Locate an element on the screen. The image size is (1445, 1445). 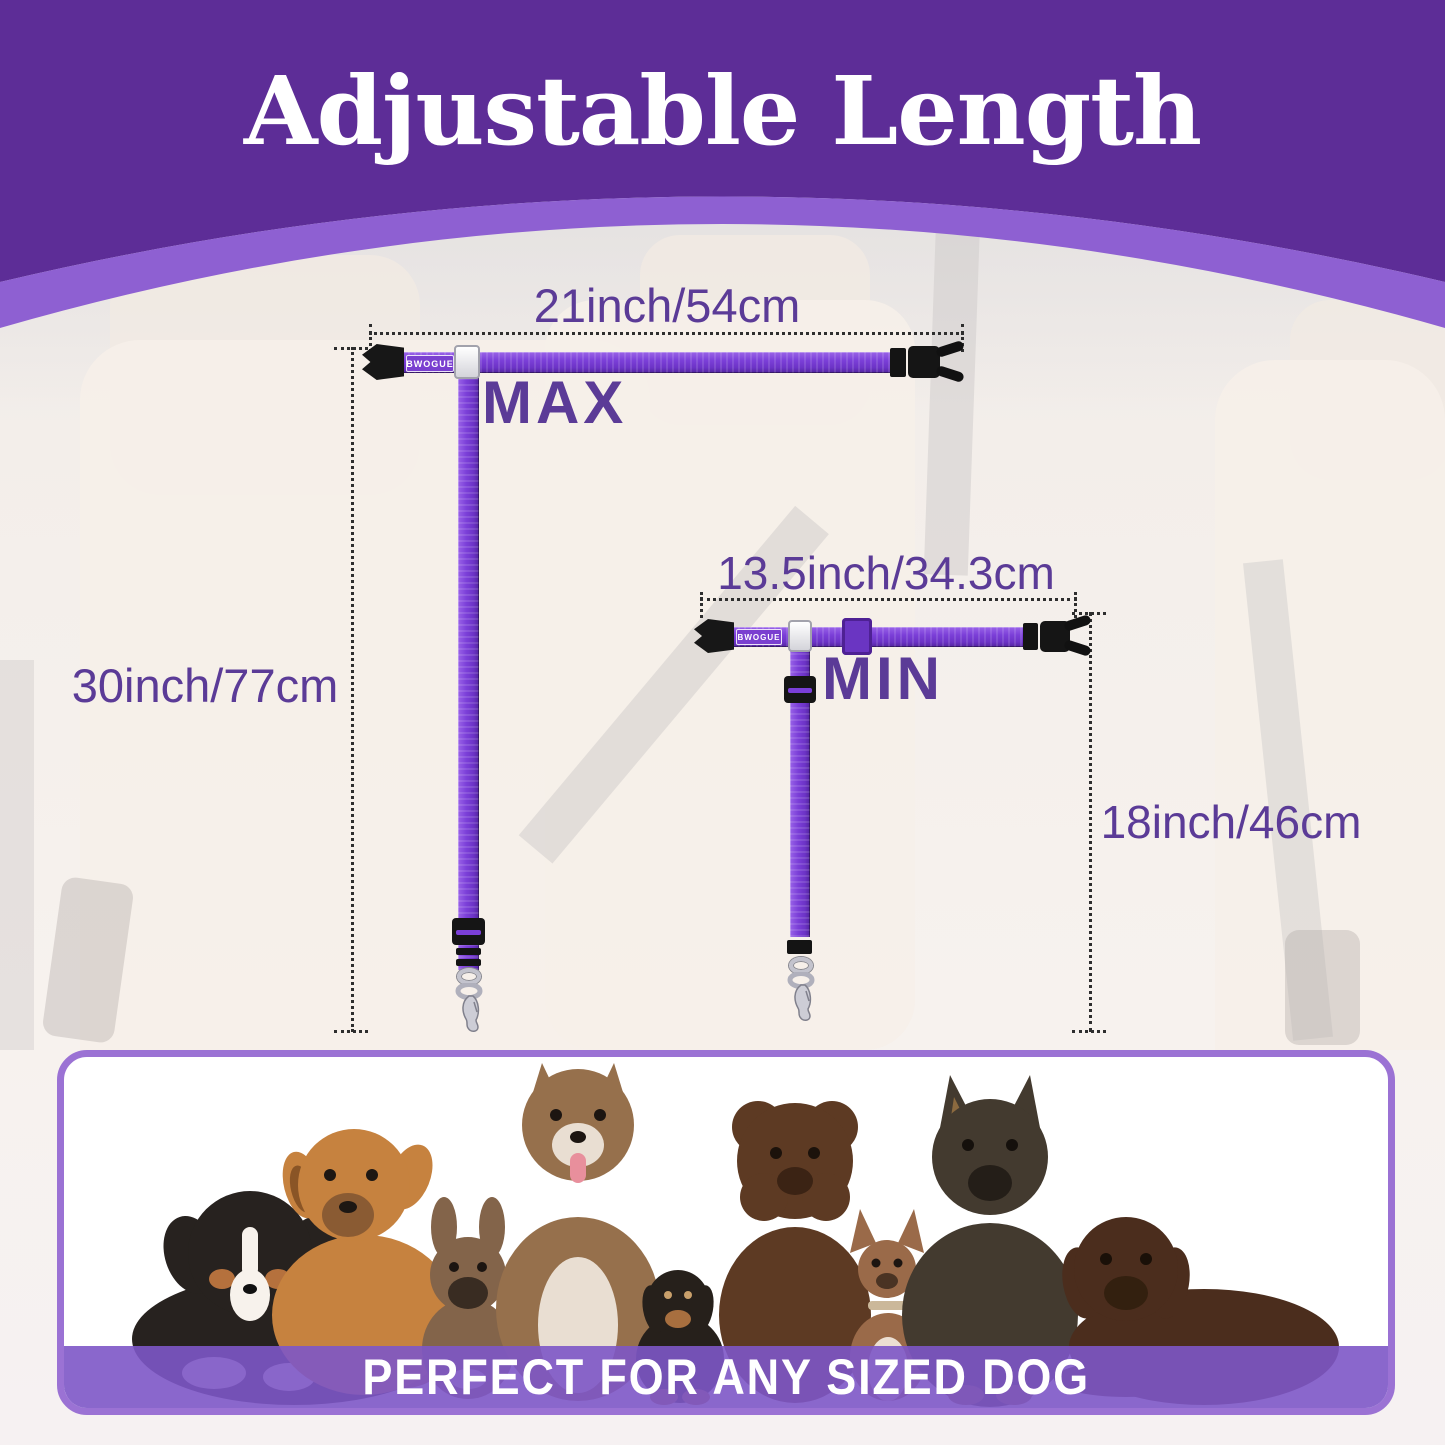
min-width-measure-line is located at coordinates (888, 599).